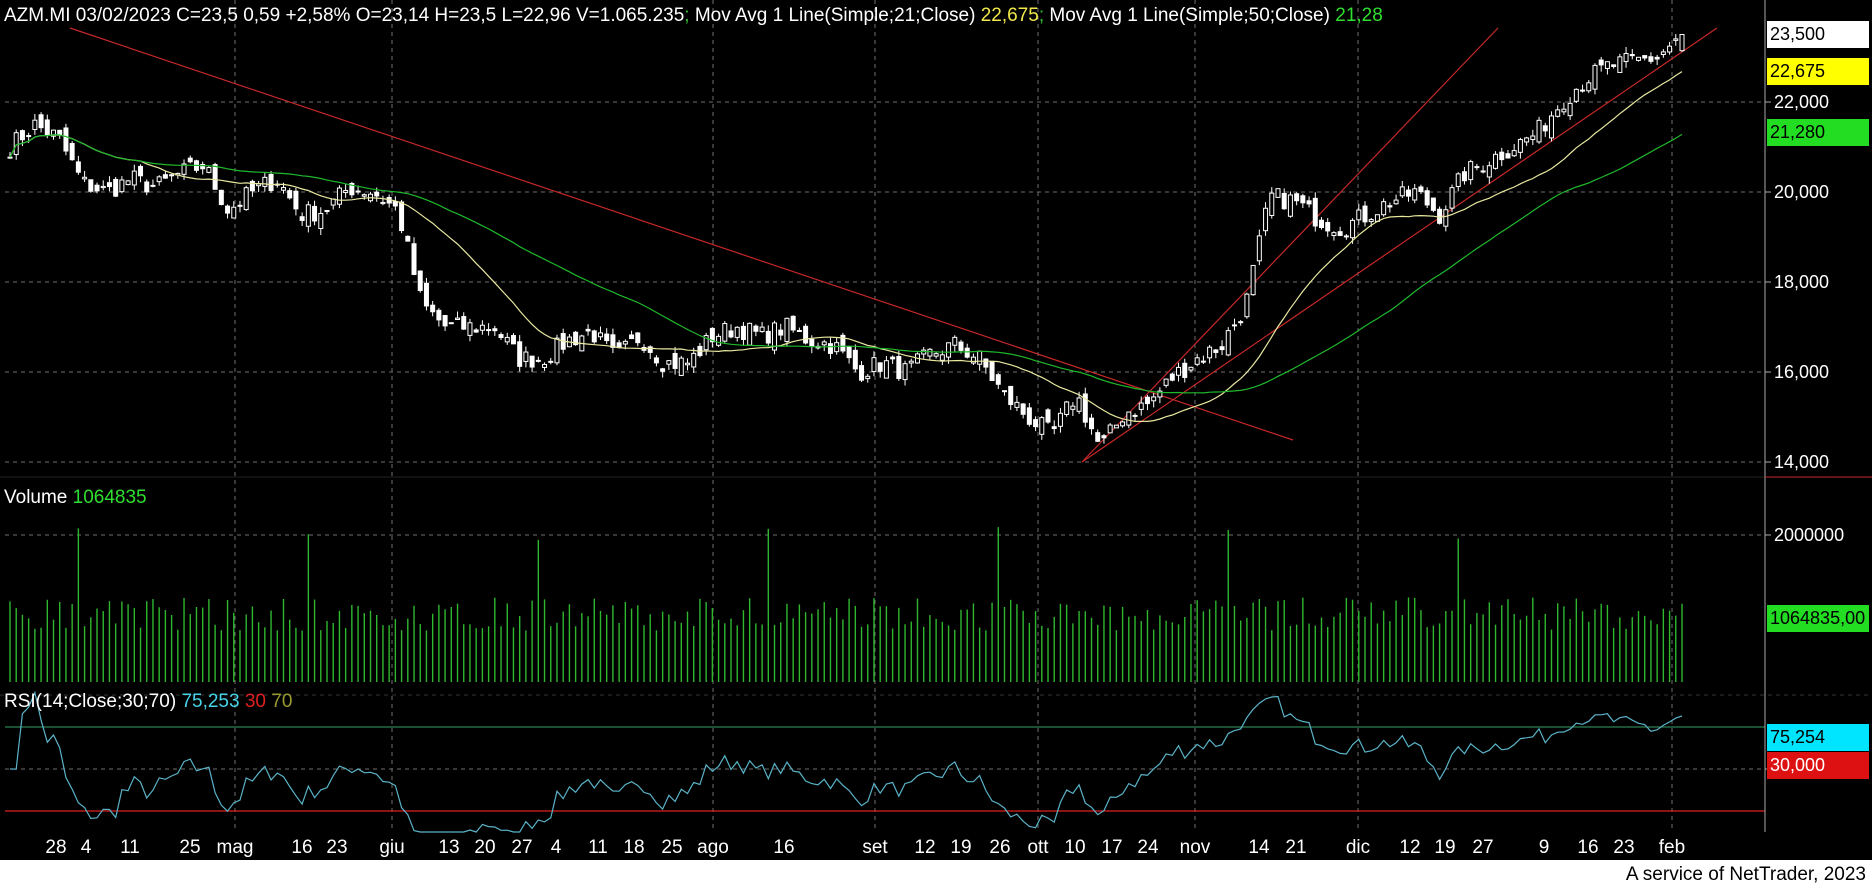  Describe the element at coordinates (1111, 847) in the screenshot. I see `x-tick-label: 17` at that location.